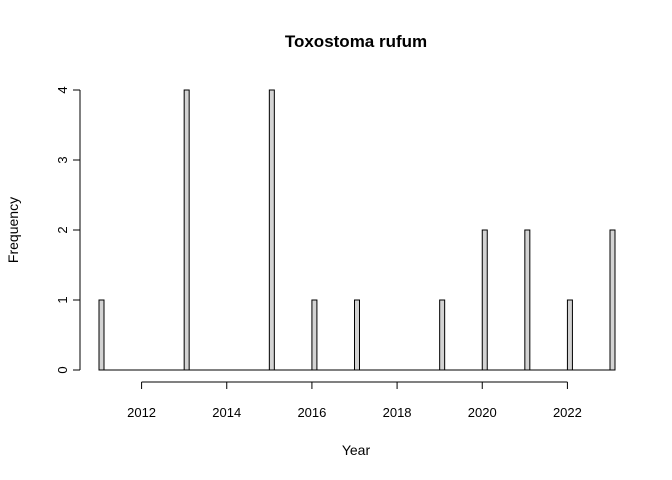 The width and height of the screenshot is (672, 480). What do you see at coordinates (186, 230) in the screenshot?
I see `bar-2013` at bounding box center [186, 230].